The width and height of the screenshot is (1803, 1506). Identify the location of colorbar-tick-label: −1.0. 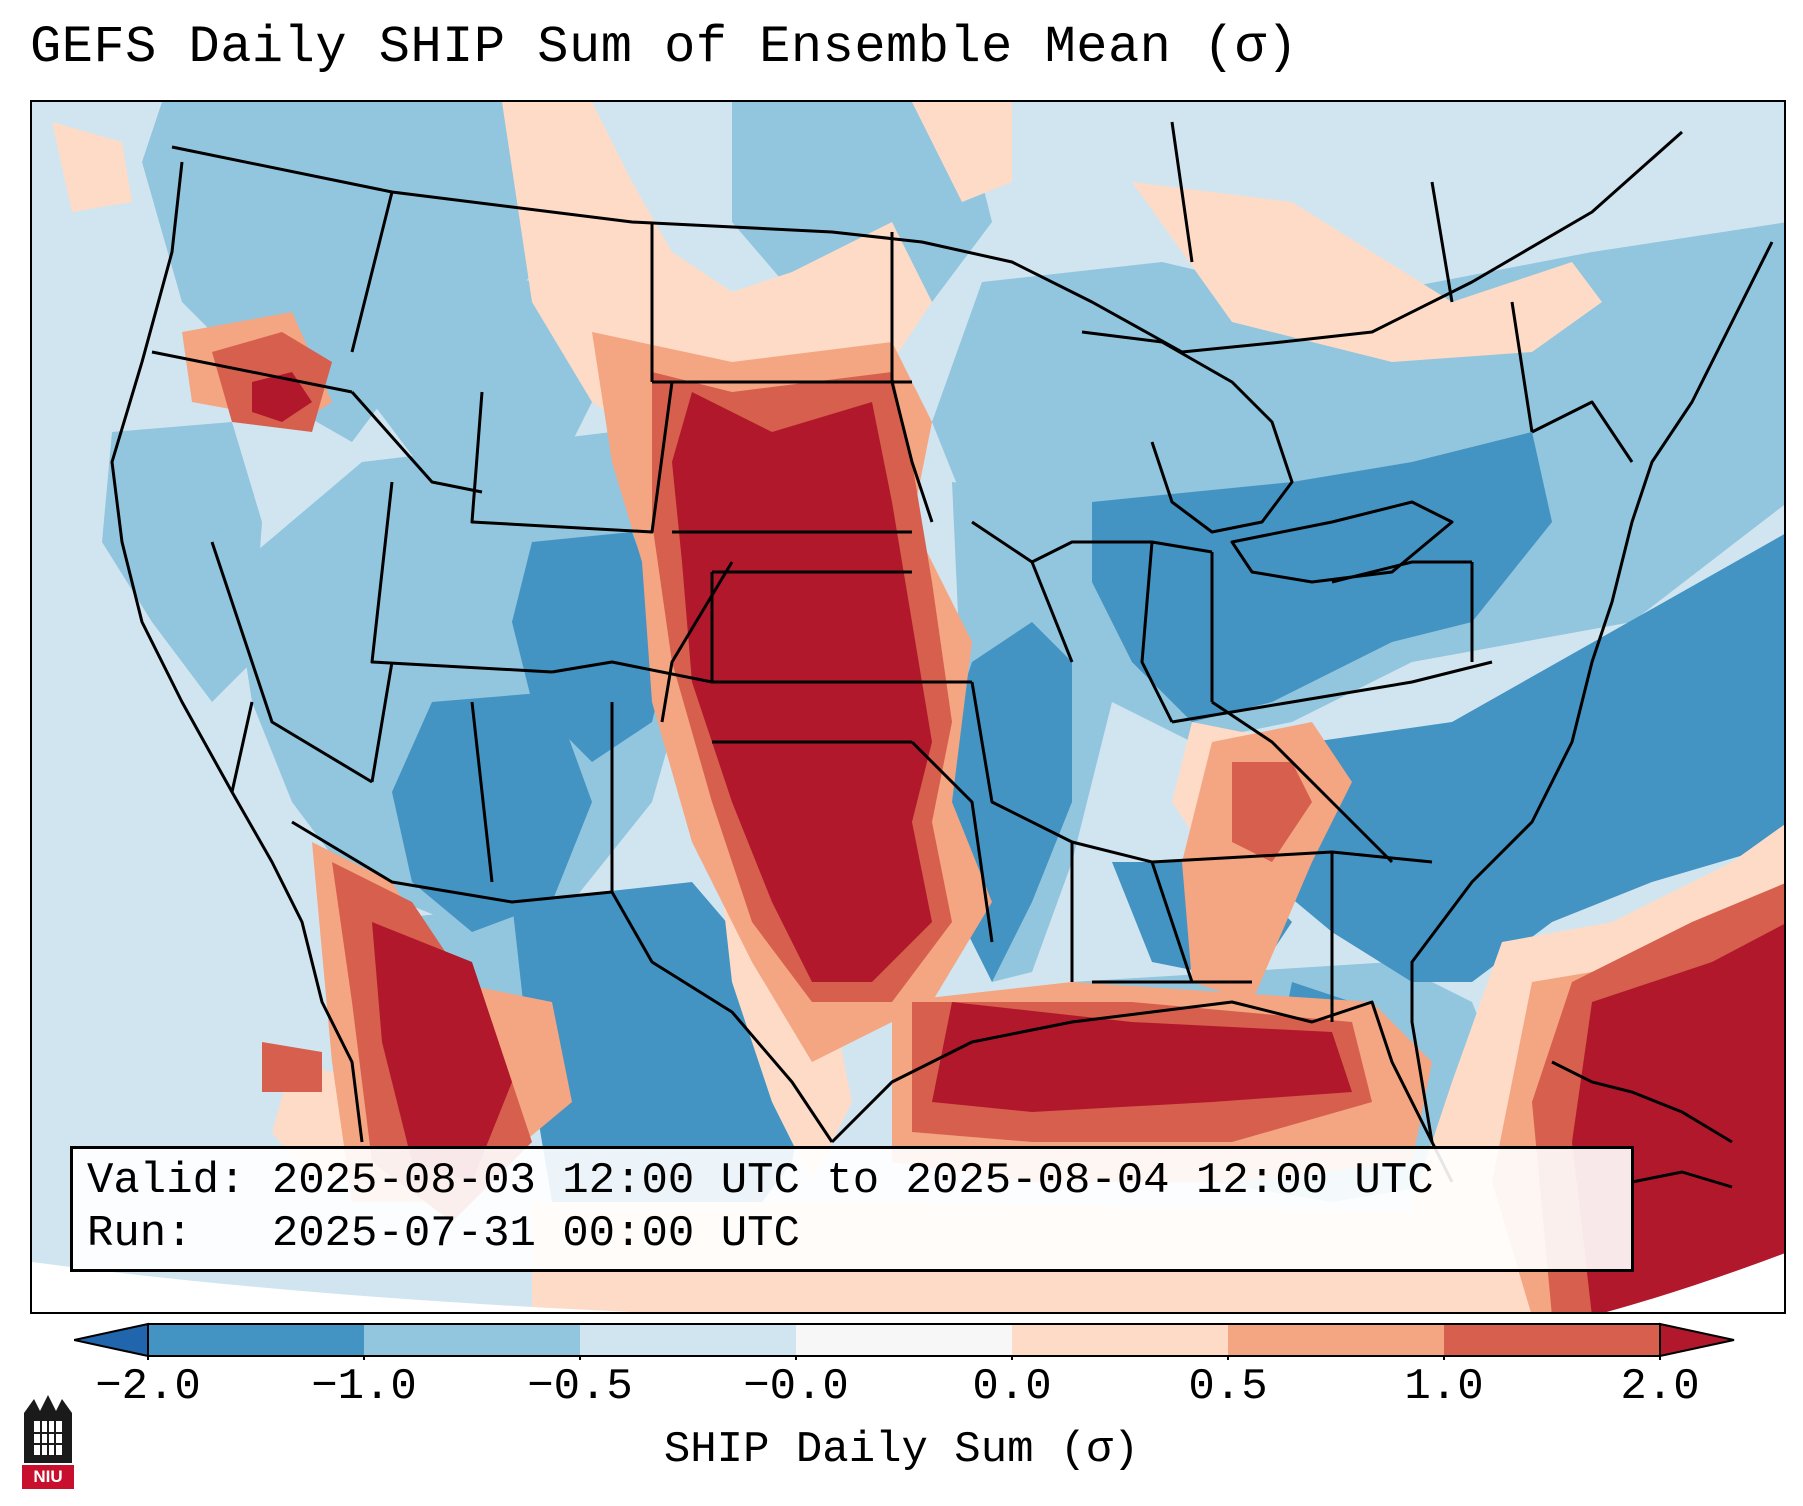
(364, 1387).